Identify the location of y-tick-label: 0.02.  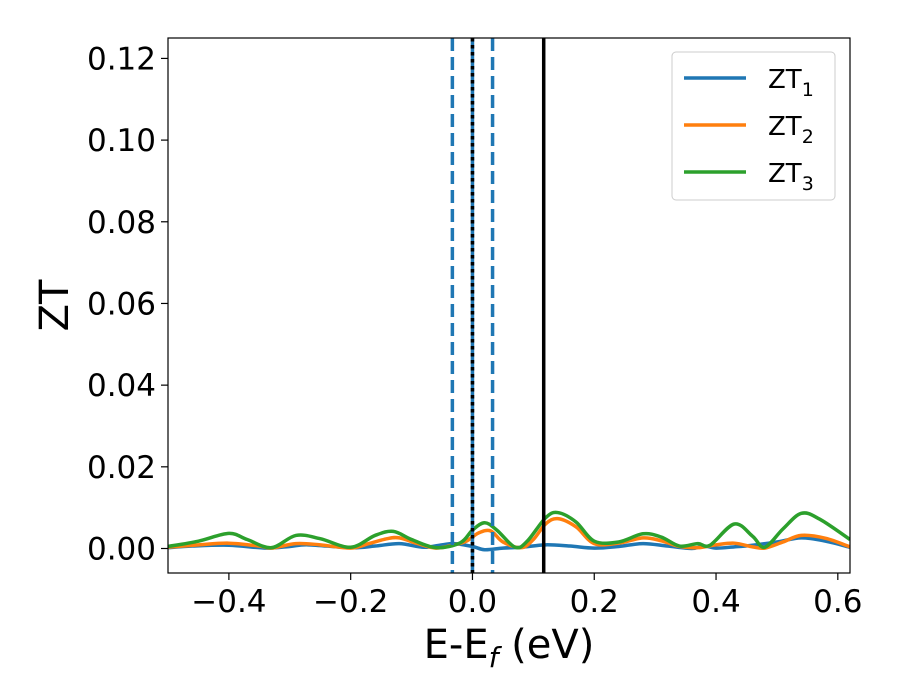
(121, 468).